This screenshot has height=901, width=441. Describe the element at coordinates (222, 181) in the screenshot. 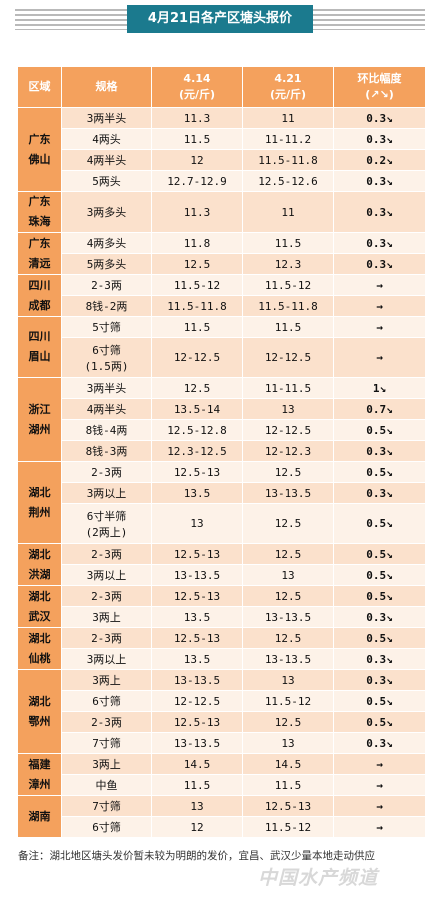

I see `table-row: 5两头 12.7-12.9 12.5-12.6 0.3↘` at that location.